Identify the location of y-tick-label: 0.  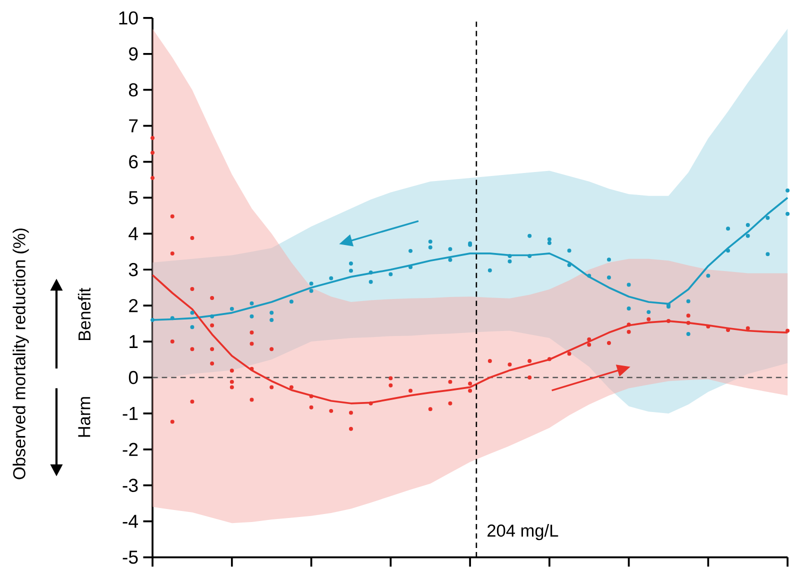
(133, 377).